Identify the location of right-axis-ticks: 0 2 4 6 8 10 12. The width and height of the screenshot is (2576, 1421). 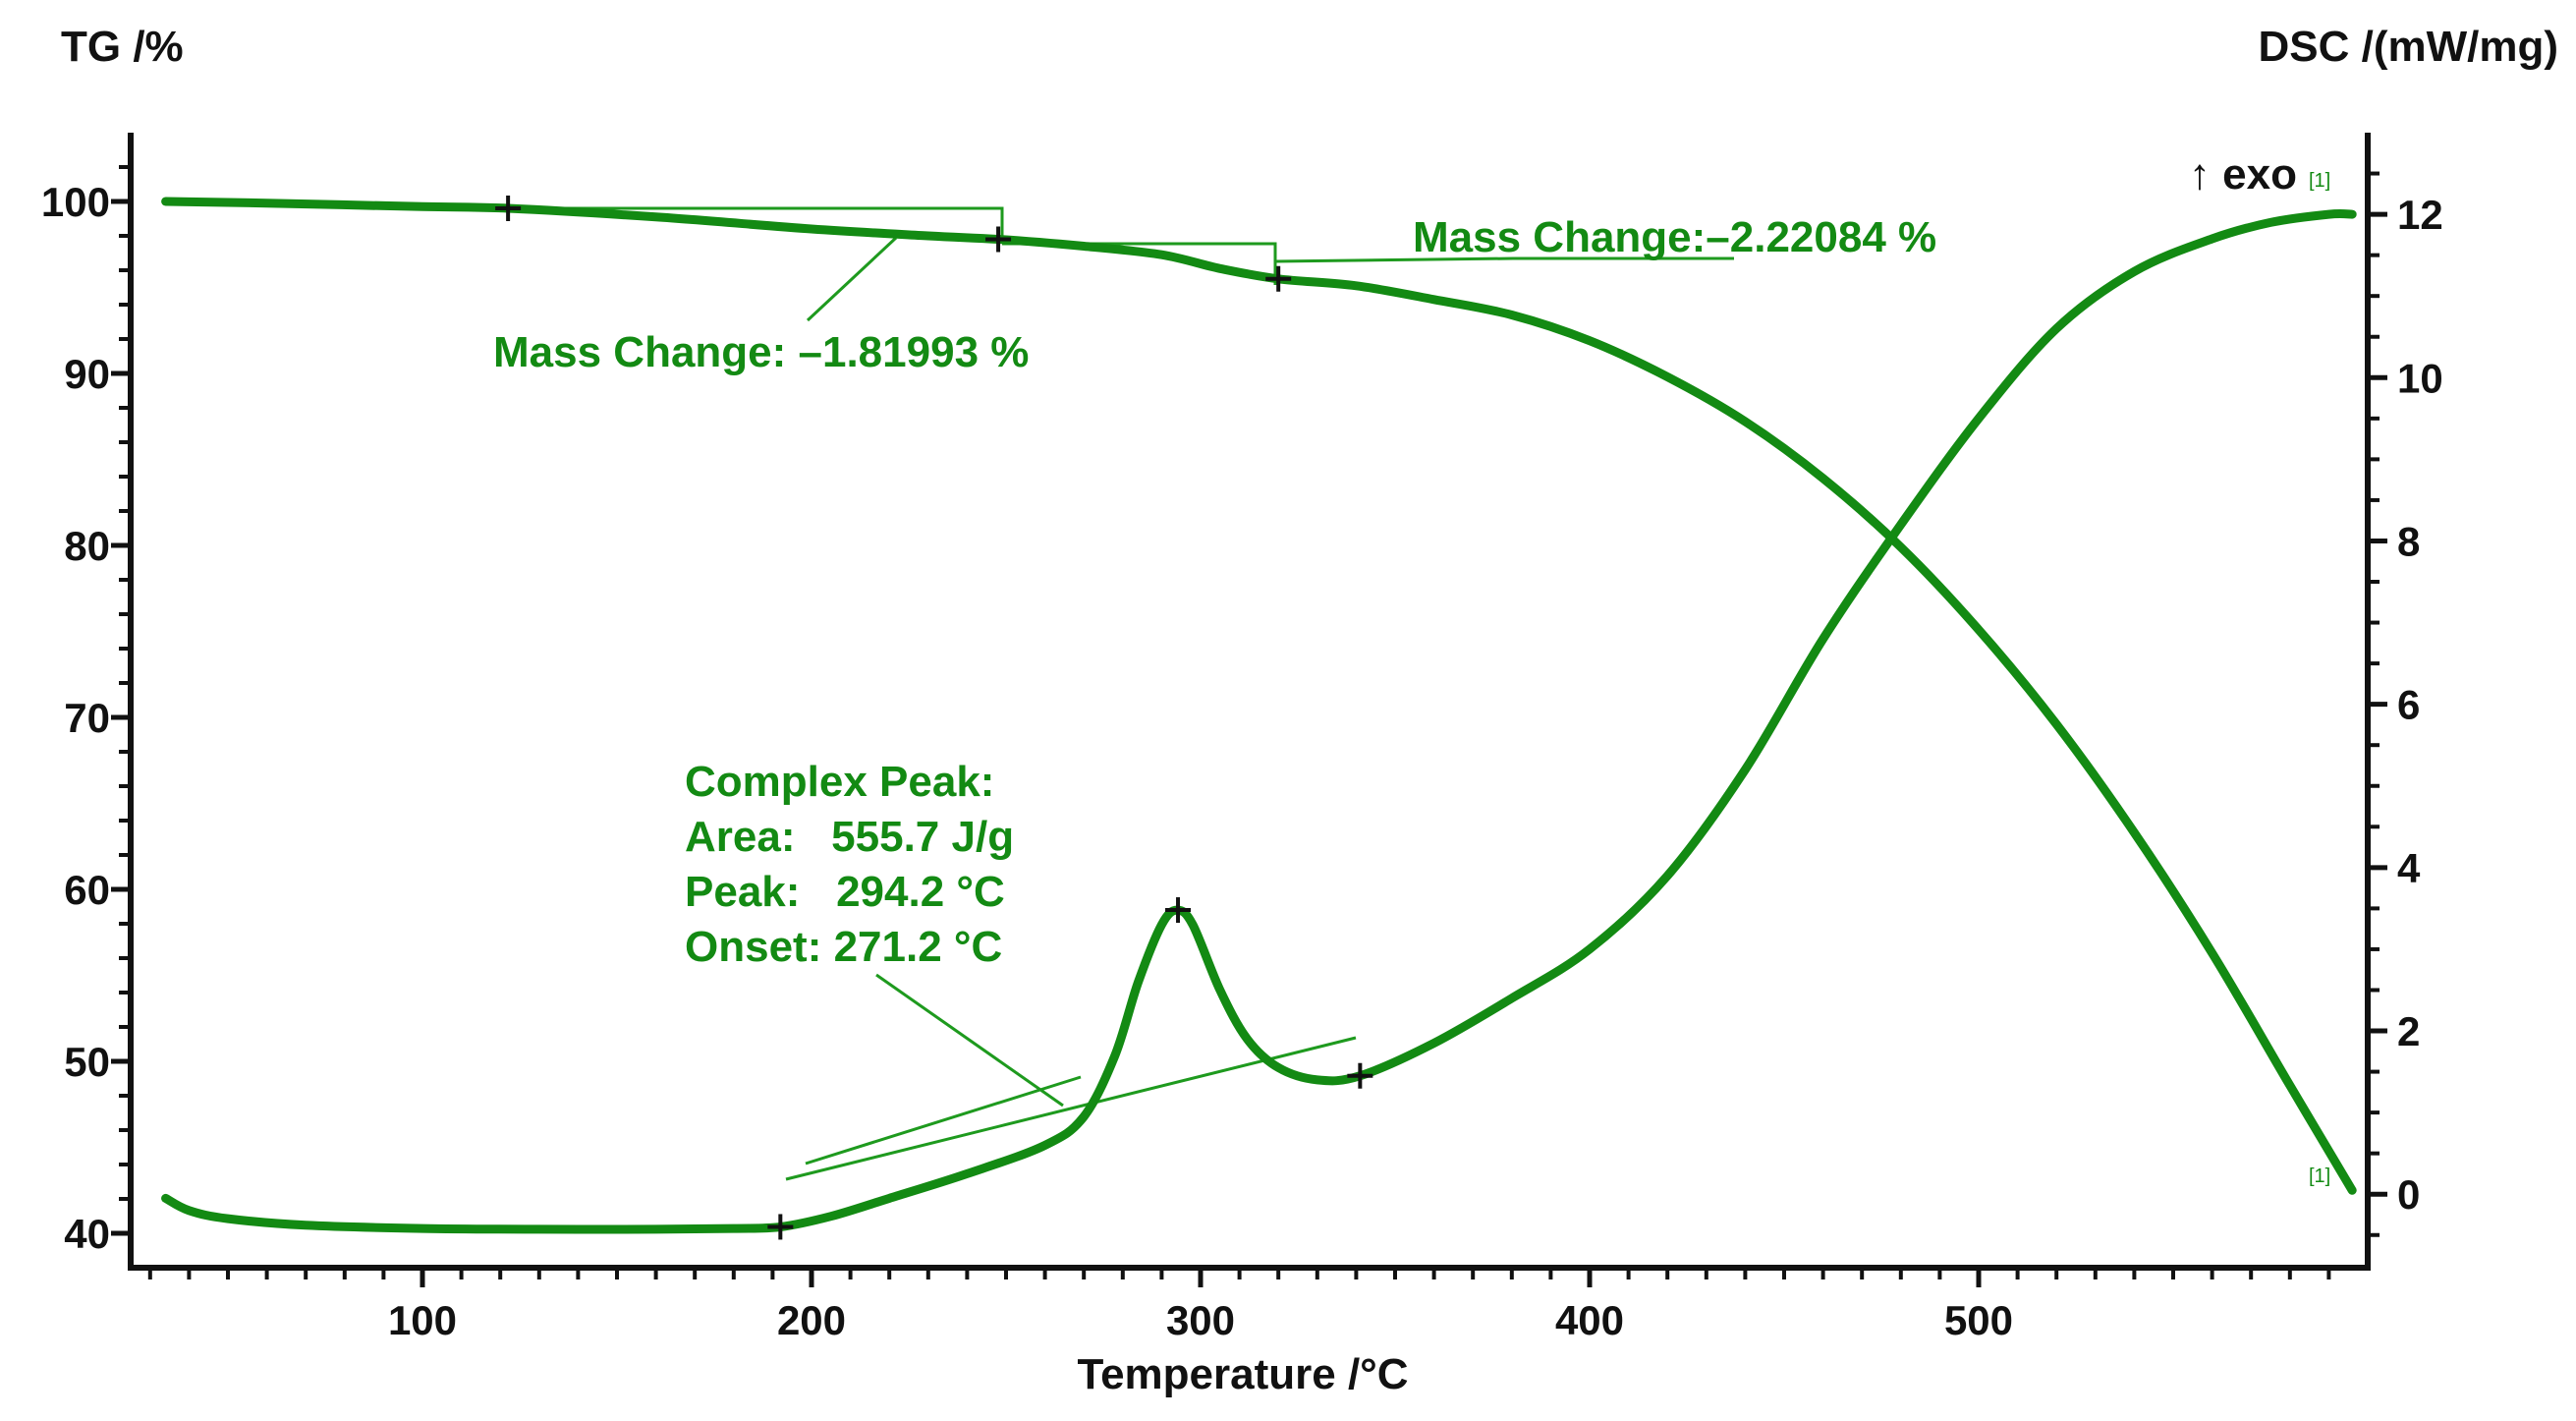
(2405, 704).